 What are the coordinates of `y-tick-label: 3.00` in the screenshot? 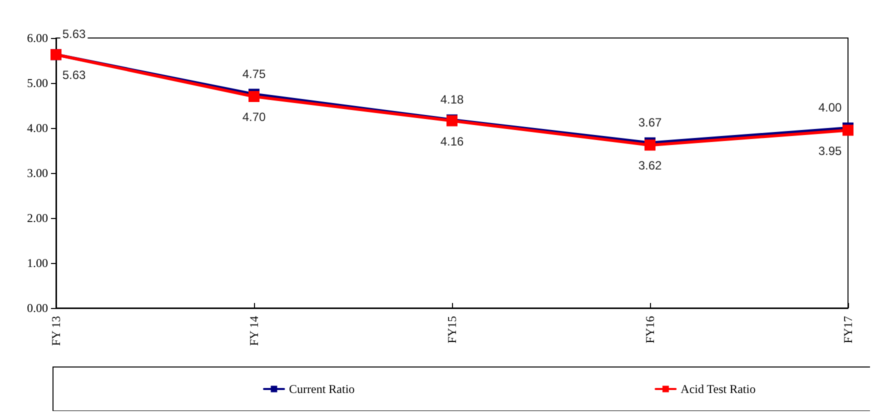 It's located at (37, 173).